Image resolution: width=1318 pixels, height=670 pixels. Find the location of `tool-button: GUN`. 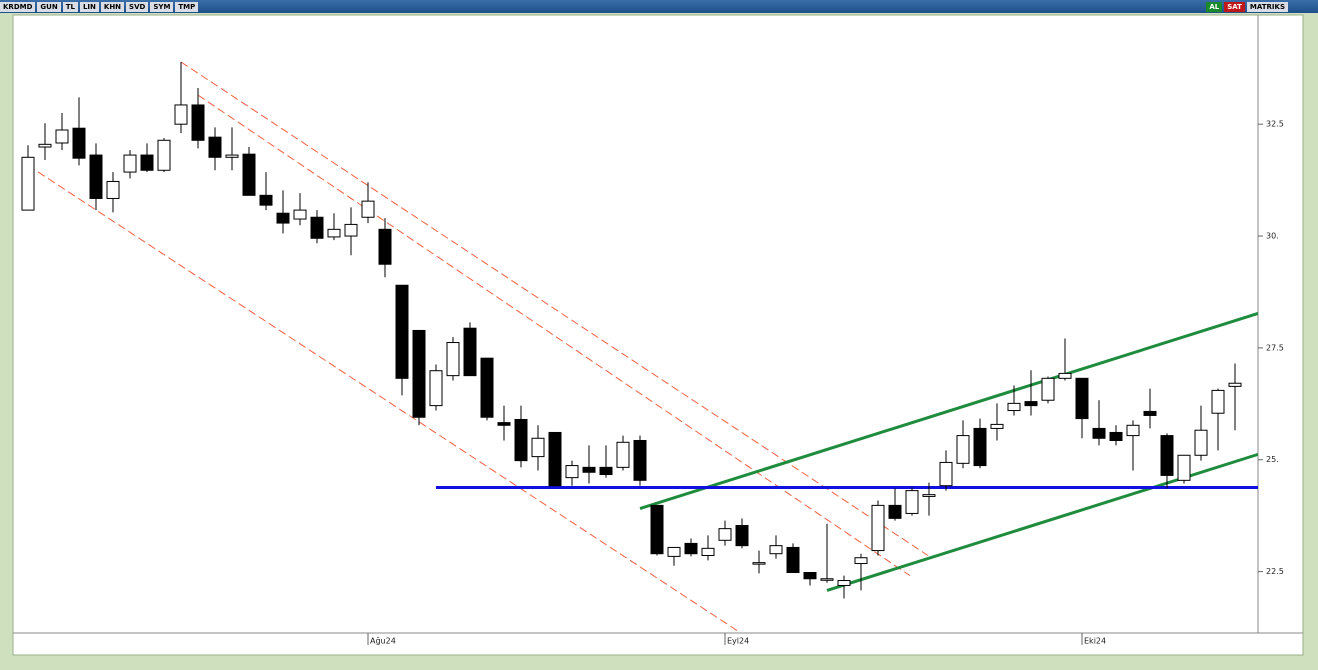

tool-button: GUN is located at coordinates (49, 6).